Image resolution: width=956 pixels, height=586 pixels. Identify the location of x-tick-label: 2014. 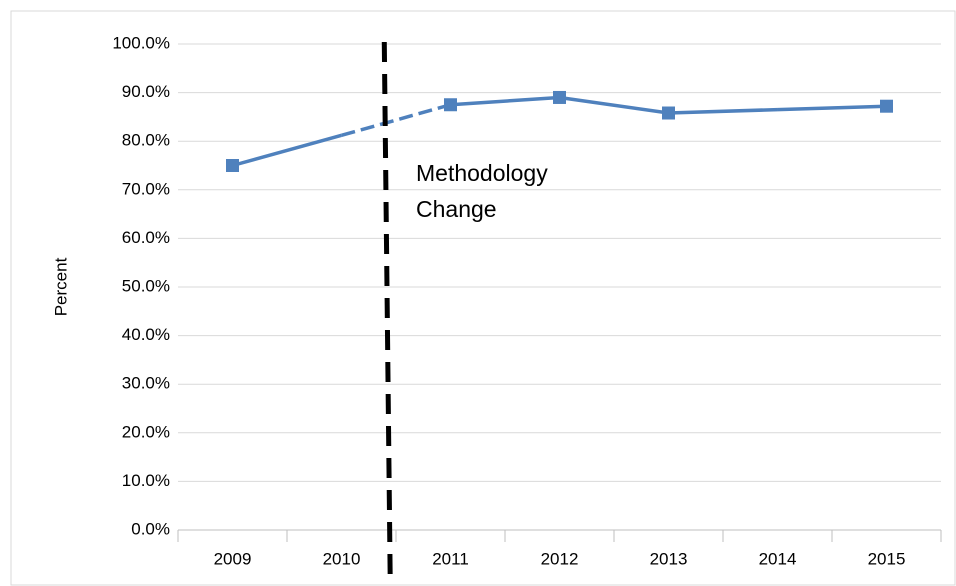
(778, 558).